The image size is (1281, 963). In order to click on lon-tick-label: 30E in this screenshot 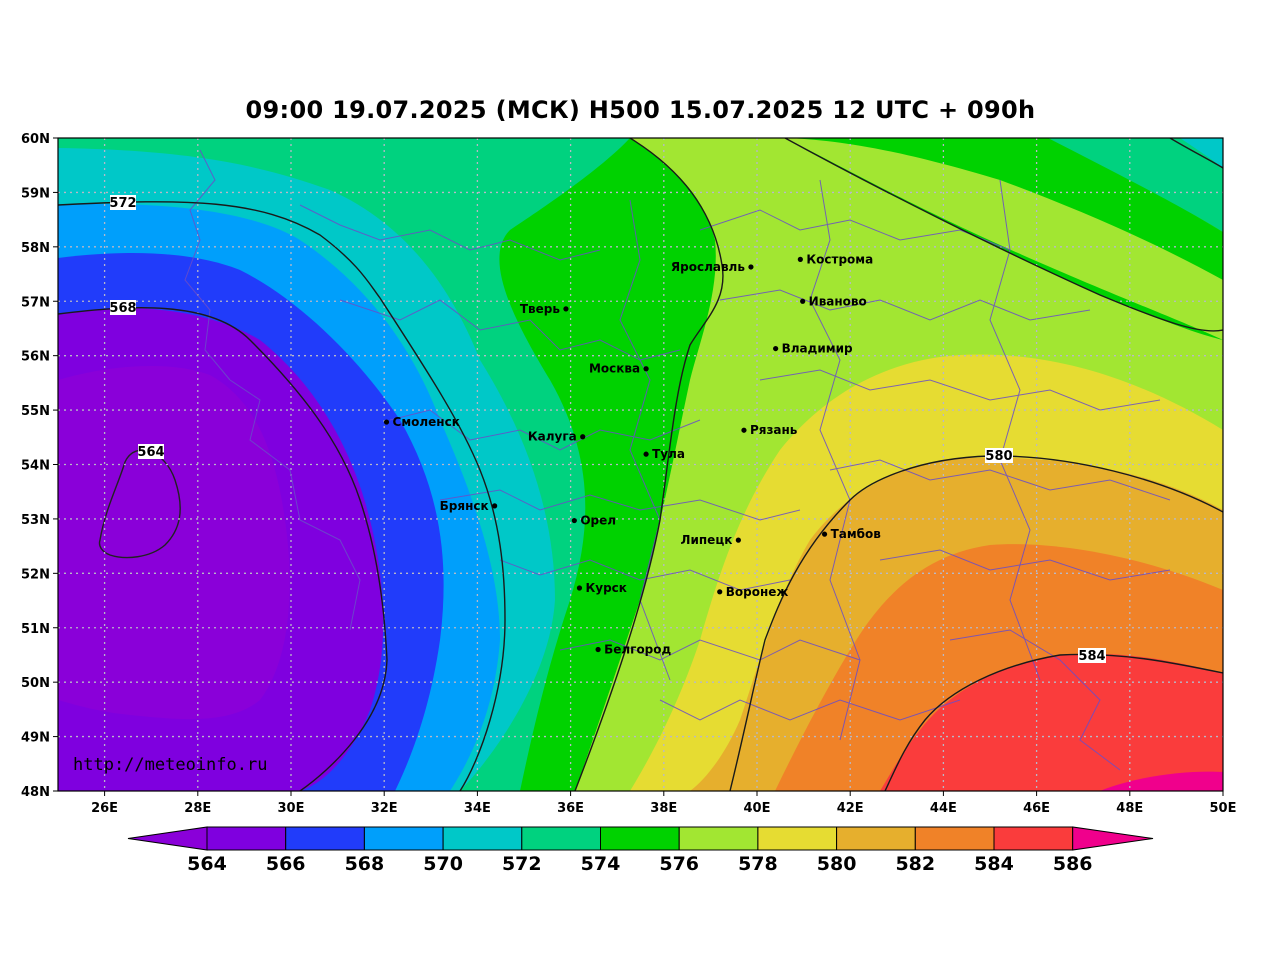, I will do `click(291, 808)`.